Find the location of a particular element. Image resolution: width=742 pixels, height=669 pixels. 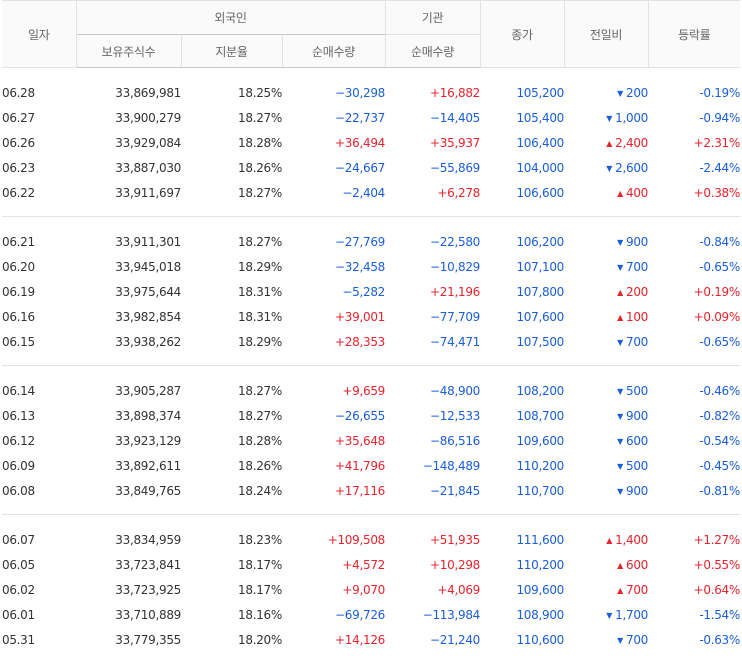

row-foreign-net: +17,116 is located at coordinates (360, 490).